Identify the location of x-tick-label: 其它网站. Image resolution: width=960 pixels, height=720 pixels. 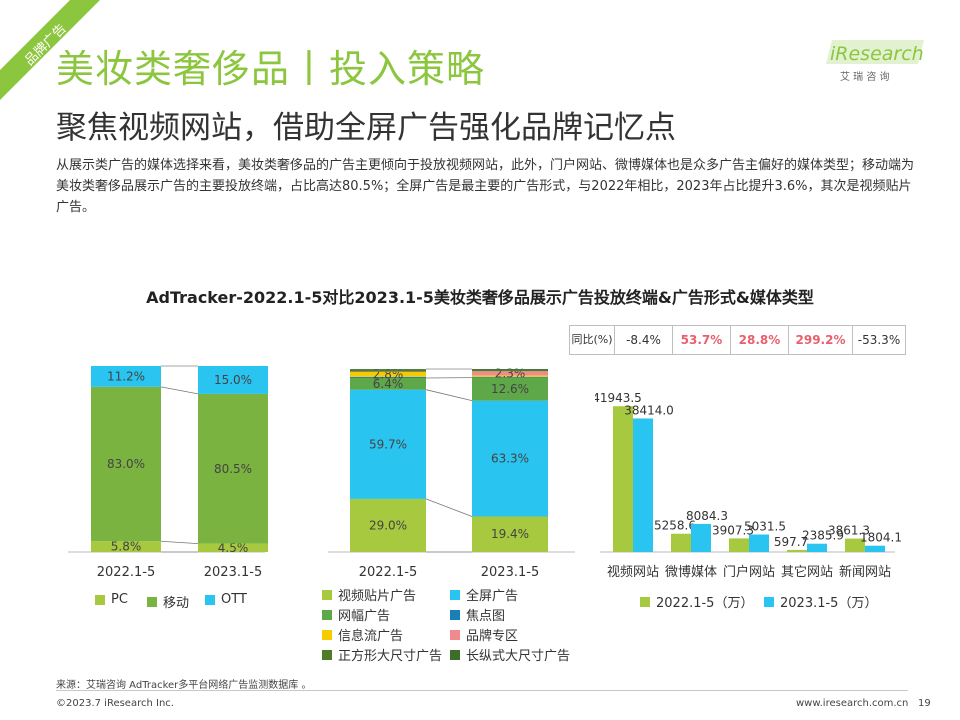
(807, 572).